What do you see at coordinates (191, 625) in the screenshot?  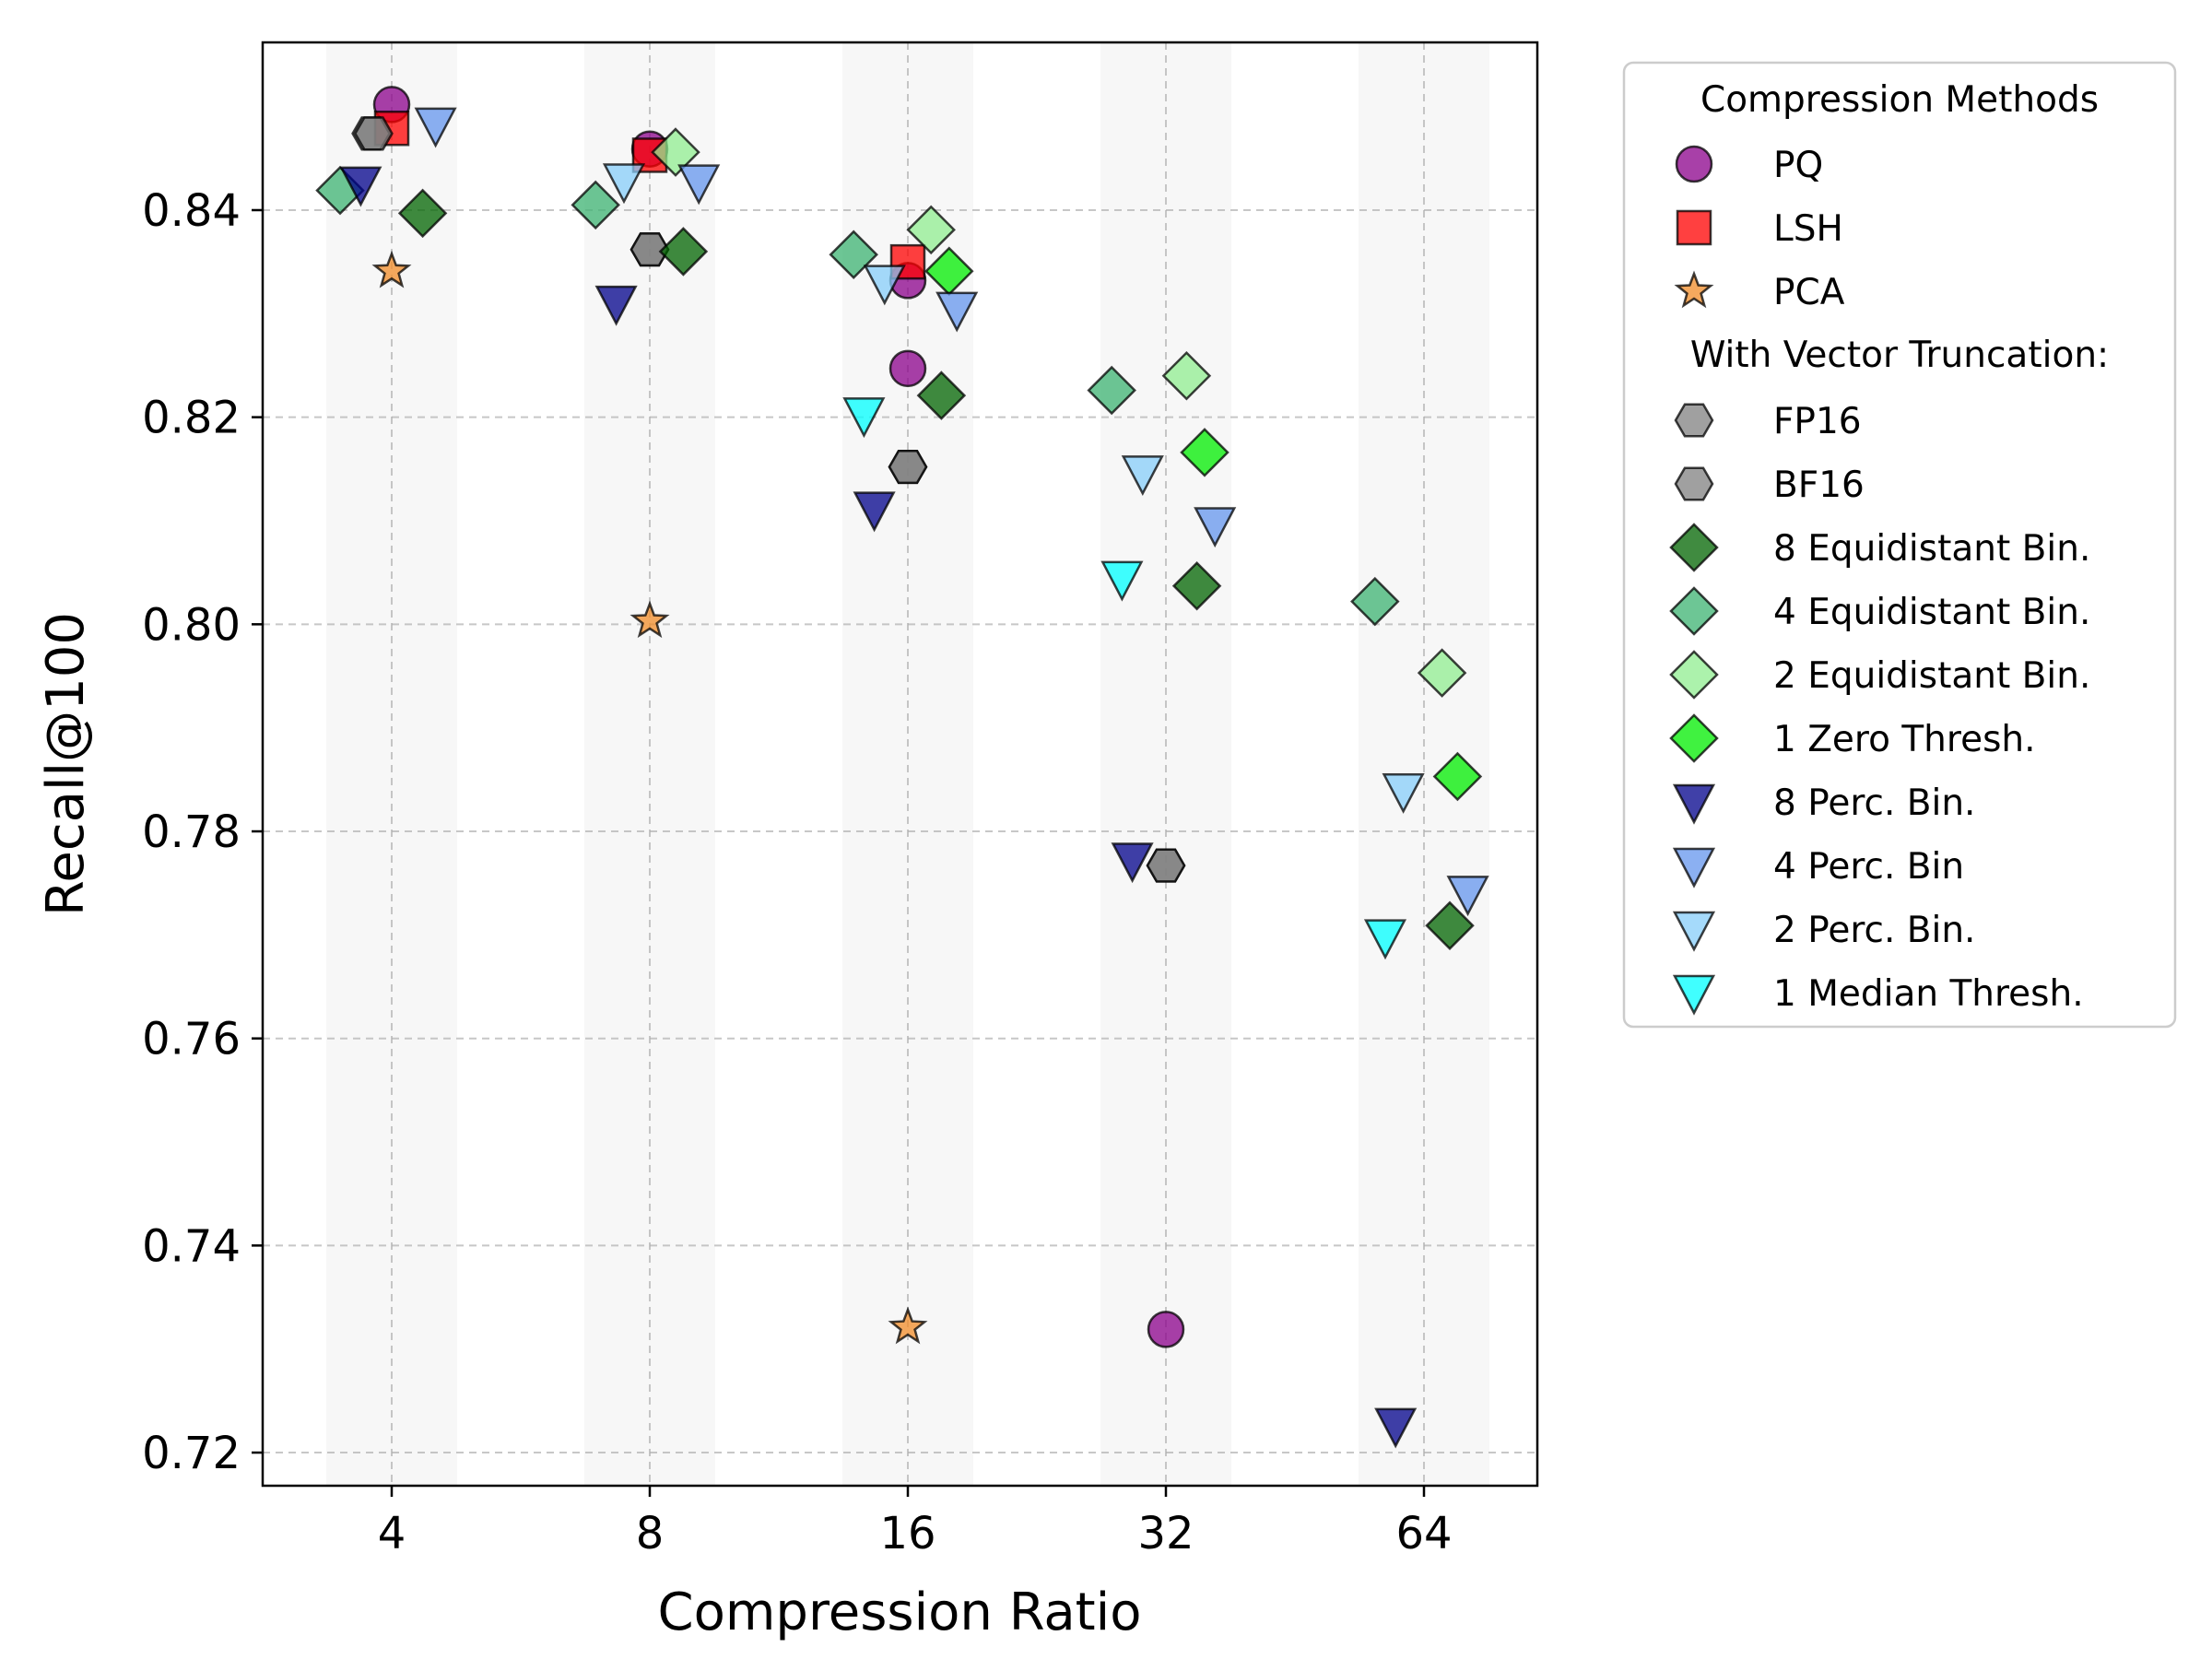 I see `y-tick-label-0.80: 0.80` at bounding box center [191, 625].